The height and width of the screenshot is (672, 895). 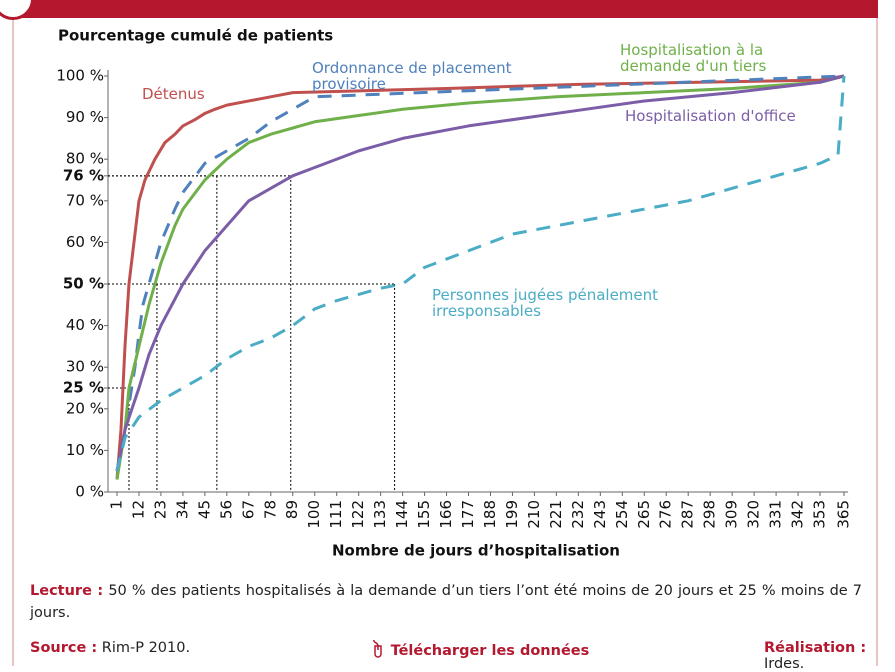 What do you see at coordinates (380, 514) in the screenshot?
I see `x-tick-label: 133` at bounding box center [380, 514].